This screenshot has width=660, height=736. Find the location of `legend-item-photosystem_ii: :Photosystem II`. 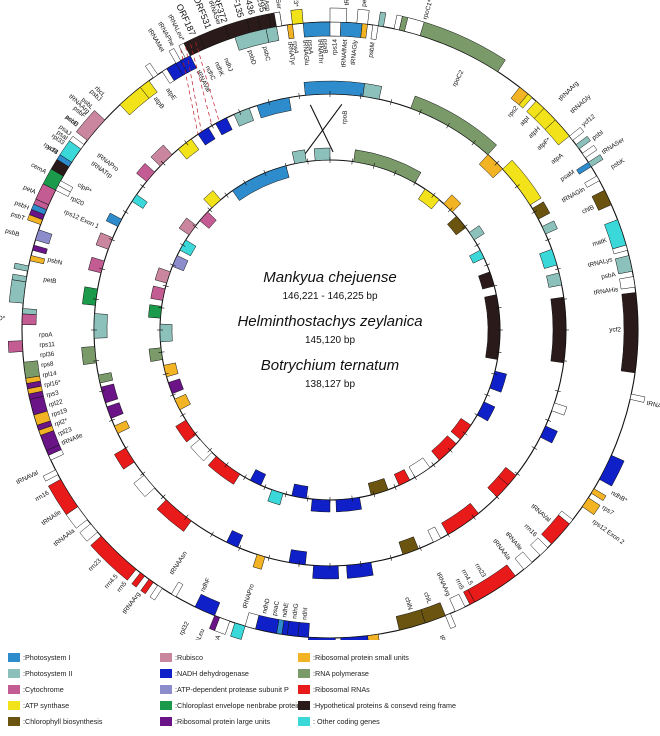

legend-item-photosystem_ii: :Photosystem II is located at coordinates (40, 673).